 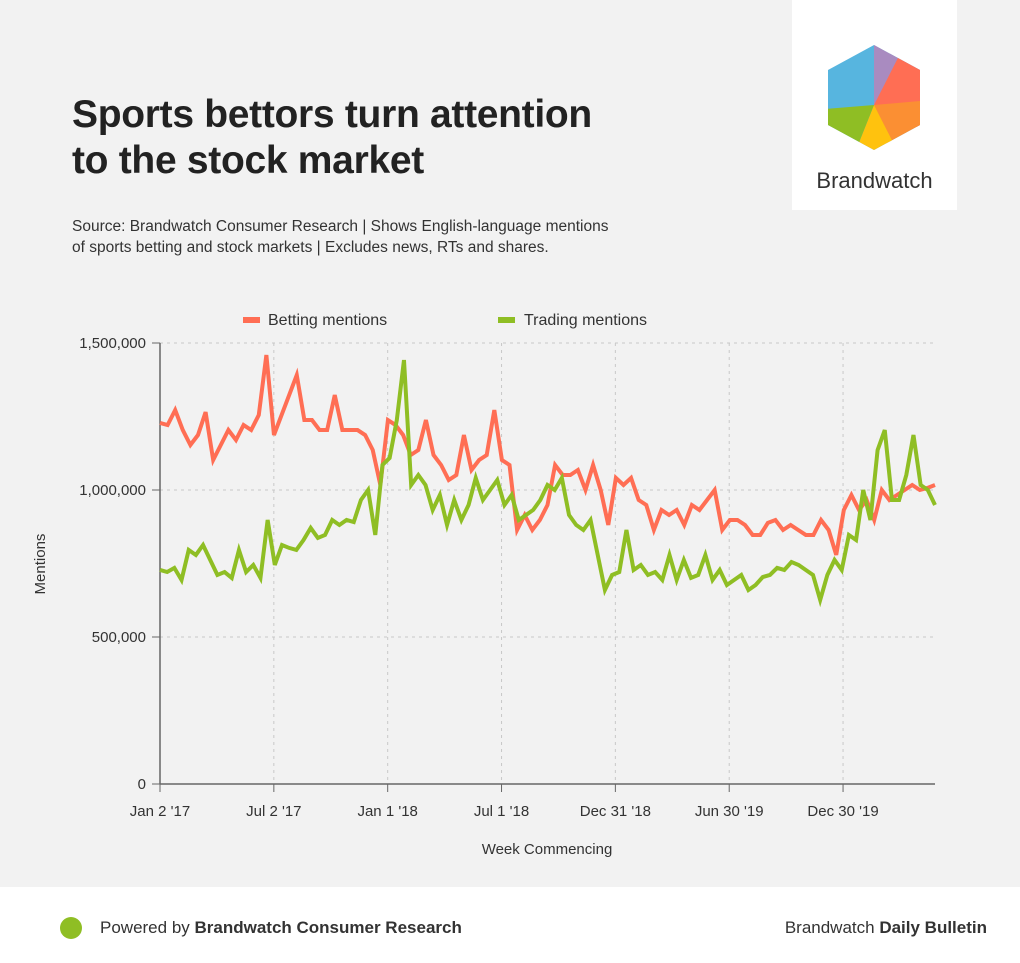 I want to click on x-axis-label: Week Commencing, so click(x=547, y=849).